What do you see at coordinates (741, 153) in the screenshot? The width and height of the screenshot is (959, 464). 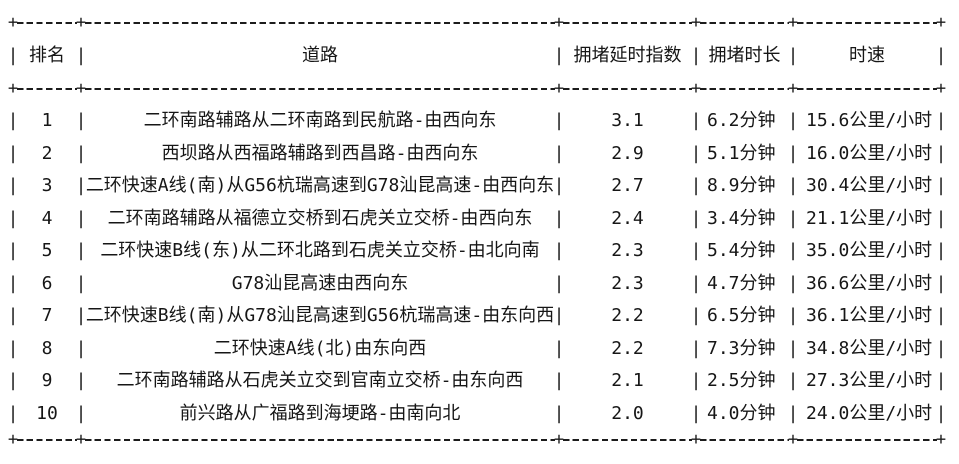 I see `duration-cell: 5.1分钟` at bounding box center [741, 153].